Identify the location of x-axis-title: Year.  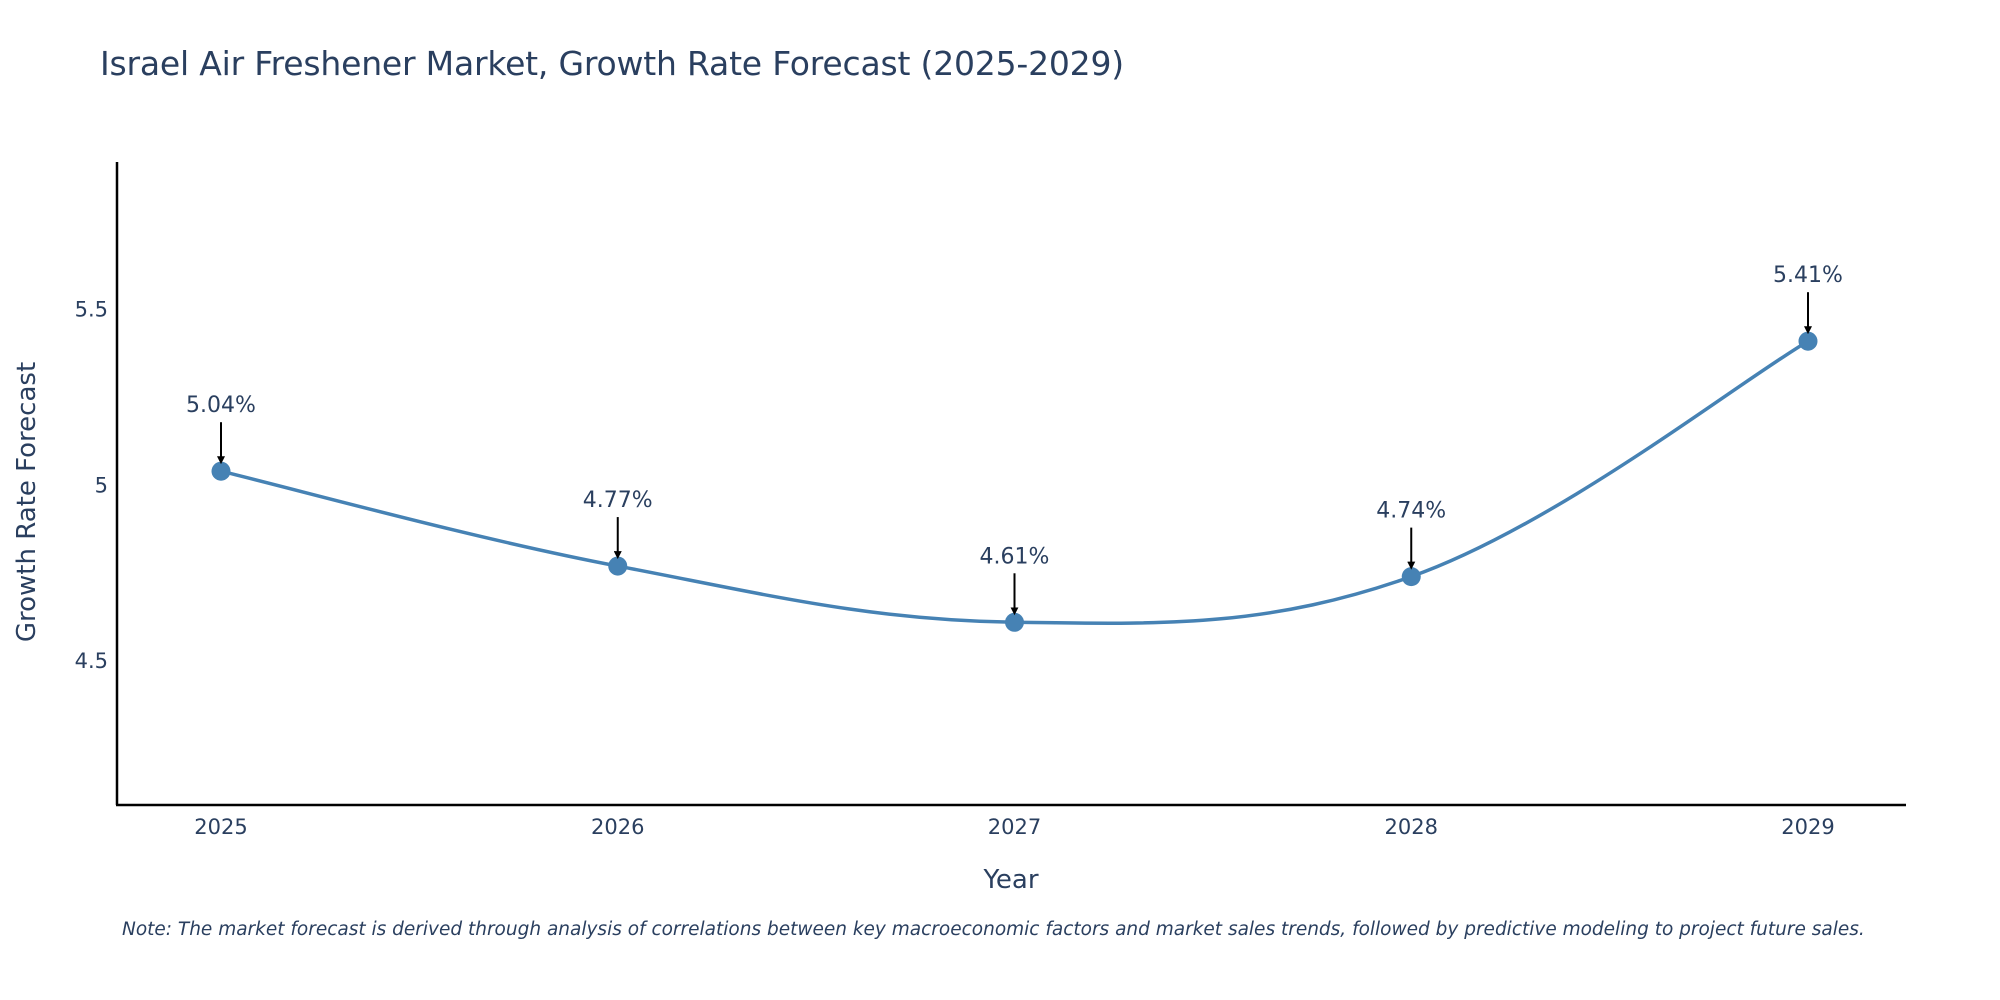
(1010, 880).